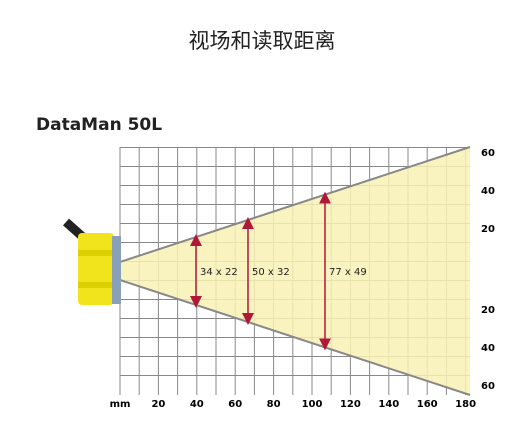  I want to click on x-tick-label: 120, so click(350, 404).